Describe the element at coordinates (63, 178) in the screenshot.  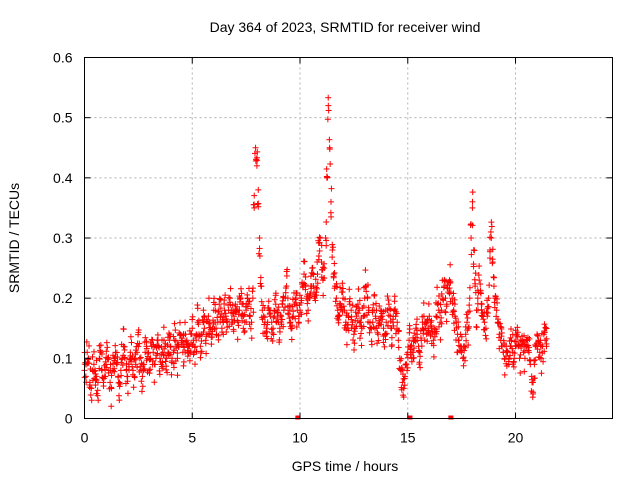
I see `y-tick-label: 0.4` at that location.